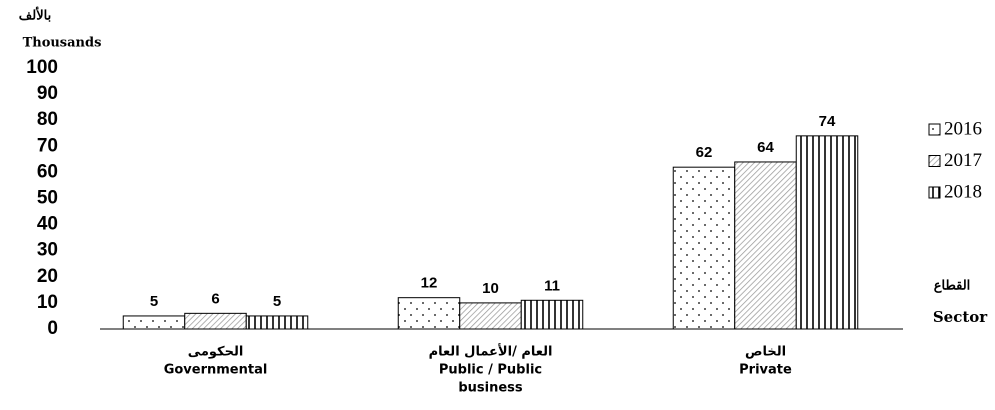  I want to click on x-tick-label: الحكومى, so click(216, 352).